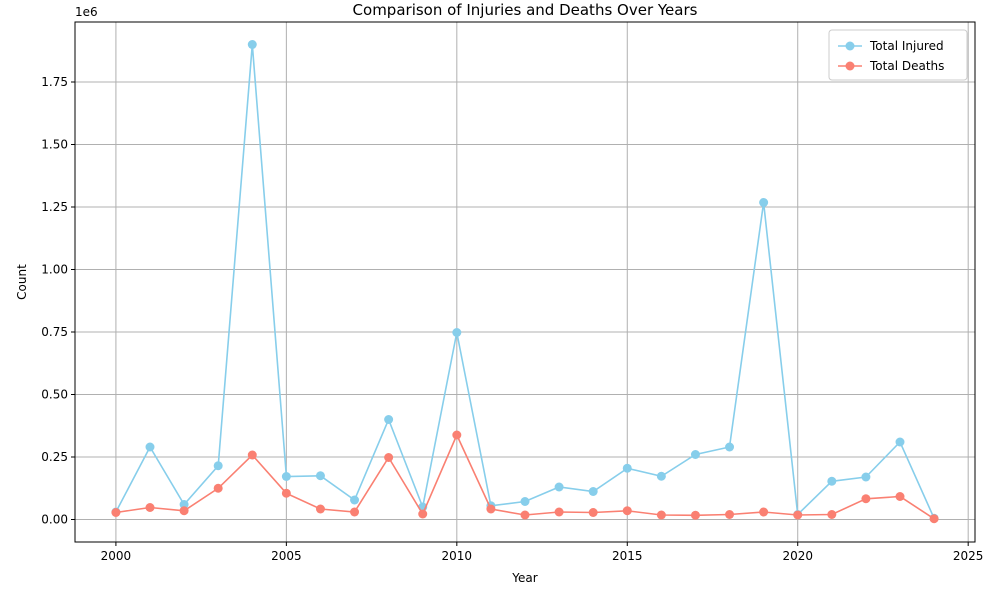 The height and width of the screenshot is (600, 1000). What do you see at coordinates (797, 556) in the screenshot?
I see `x-tick-label: 2020` at bounding box center [797, 556].